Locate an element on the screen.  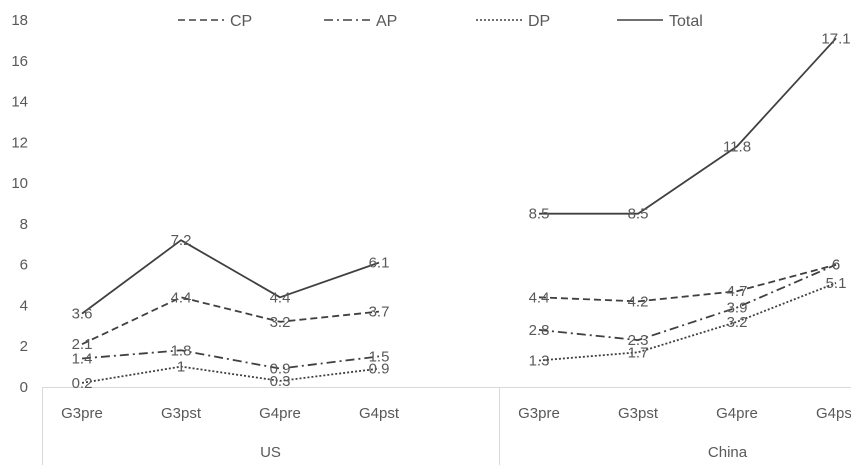
data-label: 5.1 is located at coordinates (836, 283).